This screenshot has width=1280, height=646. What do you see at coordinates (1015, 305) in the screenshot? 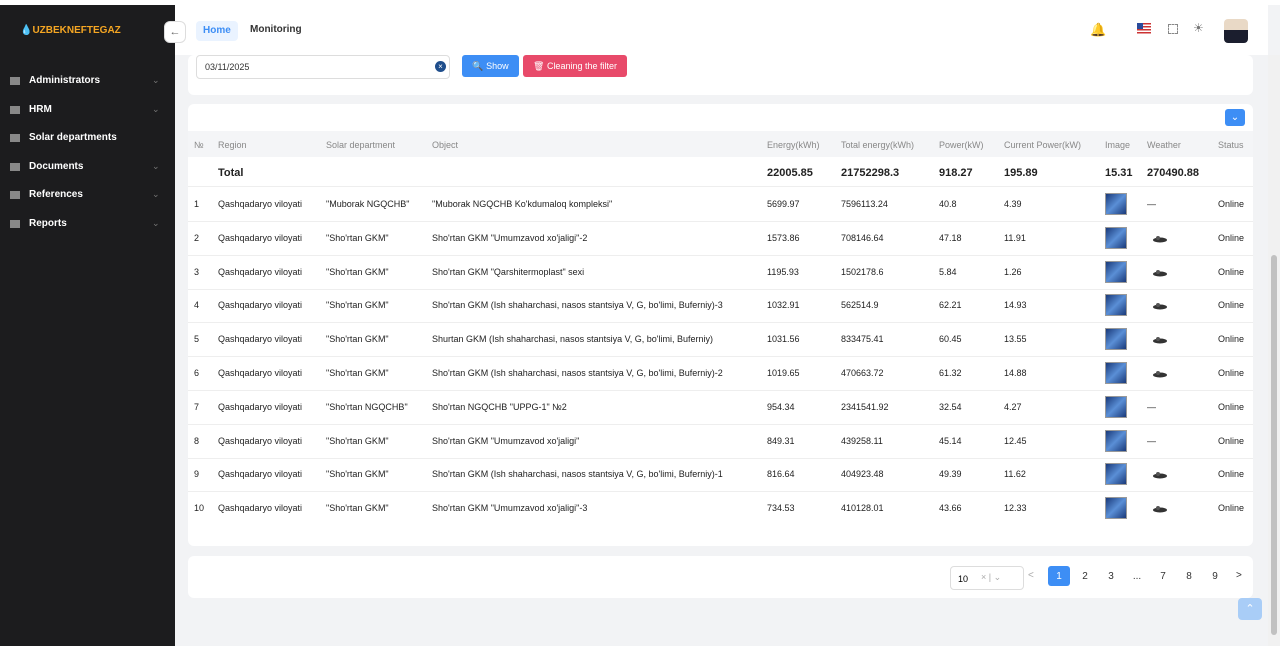
I see `table-cell: 14.93` at bounding box center [1015, 305].